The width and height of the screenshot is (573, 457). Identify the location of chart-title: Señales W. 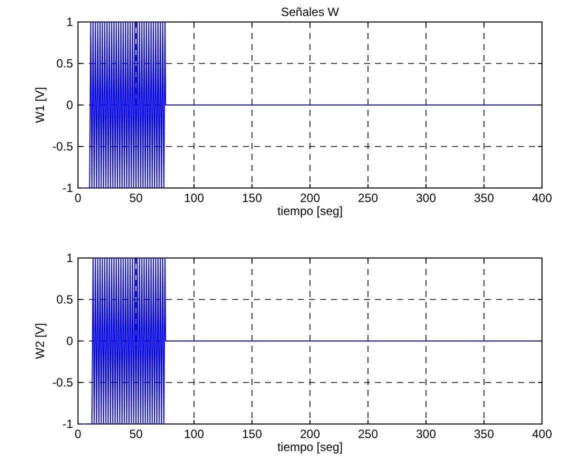
(310, 12).